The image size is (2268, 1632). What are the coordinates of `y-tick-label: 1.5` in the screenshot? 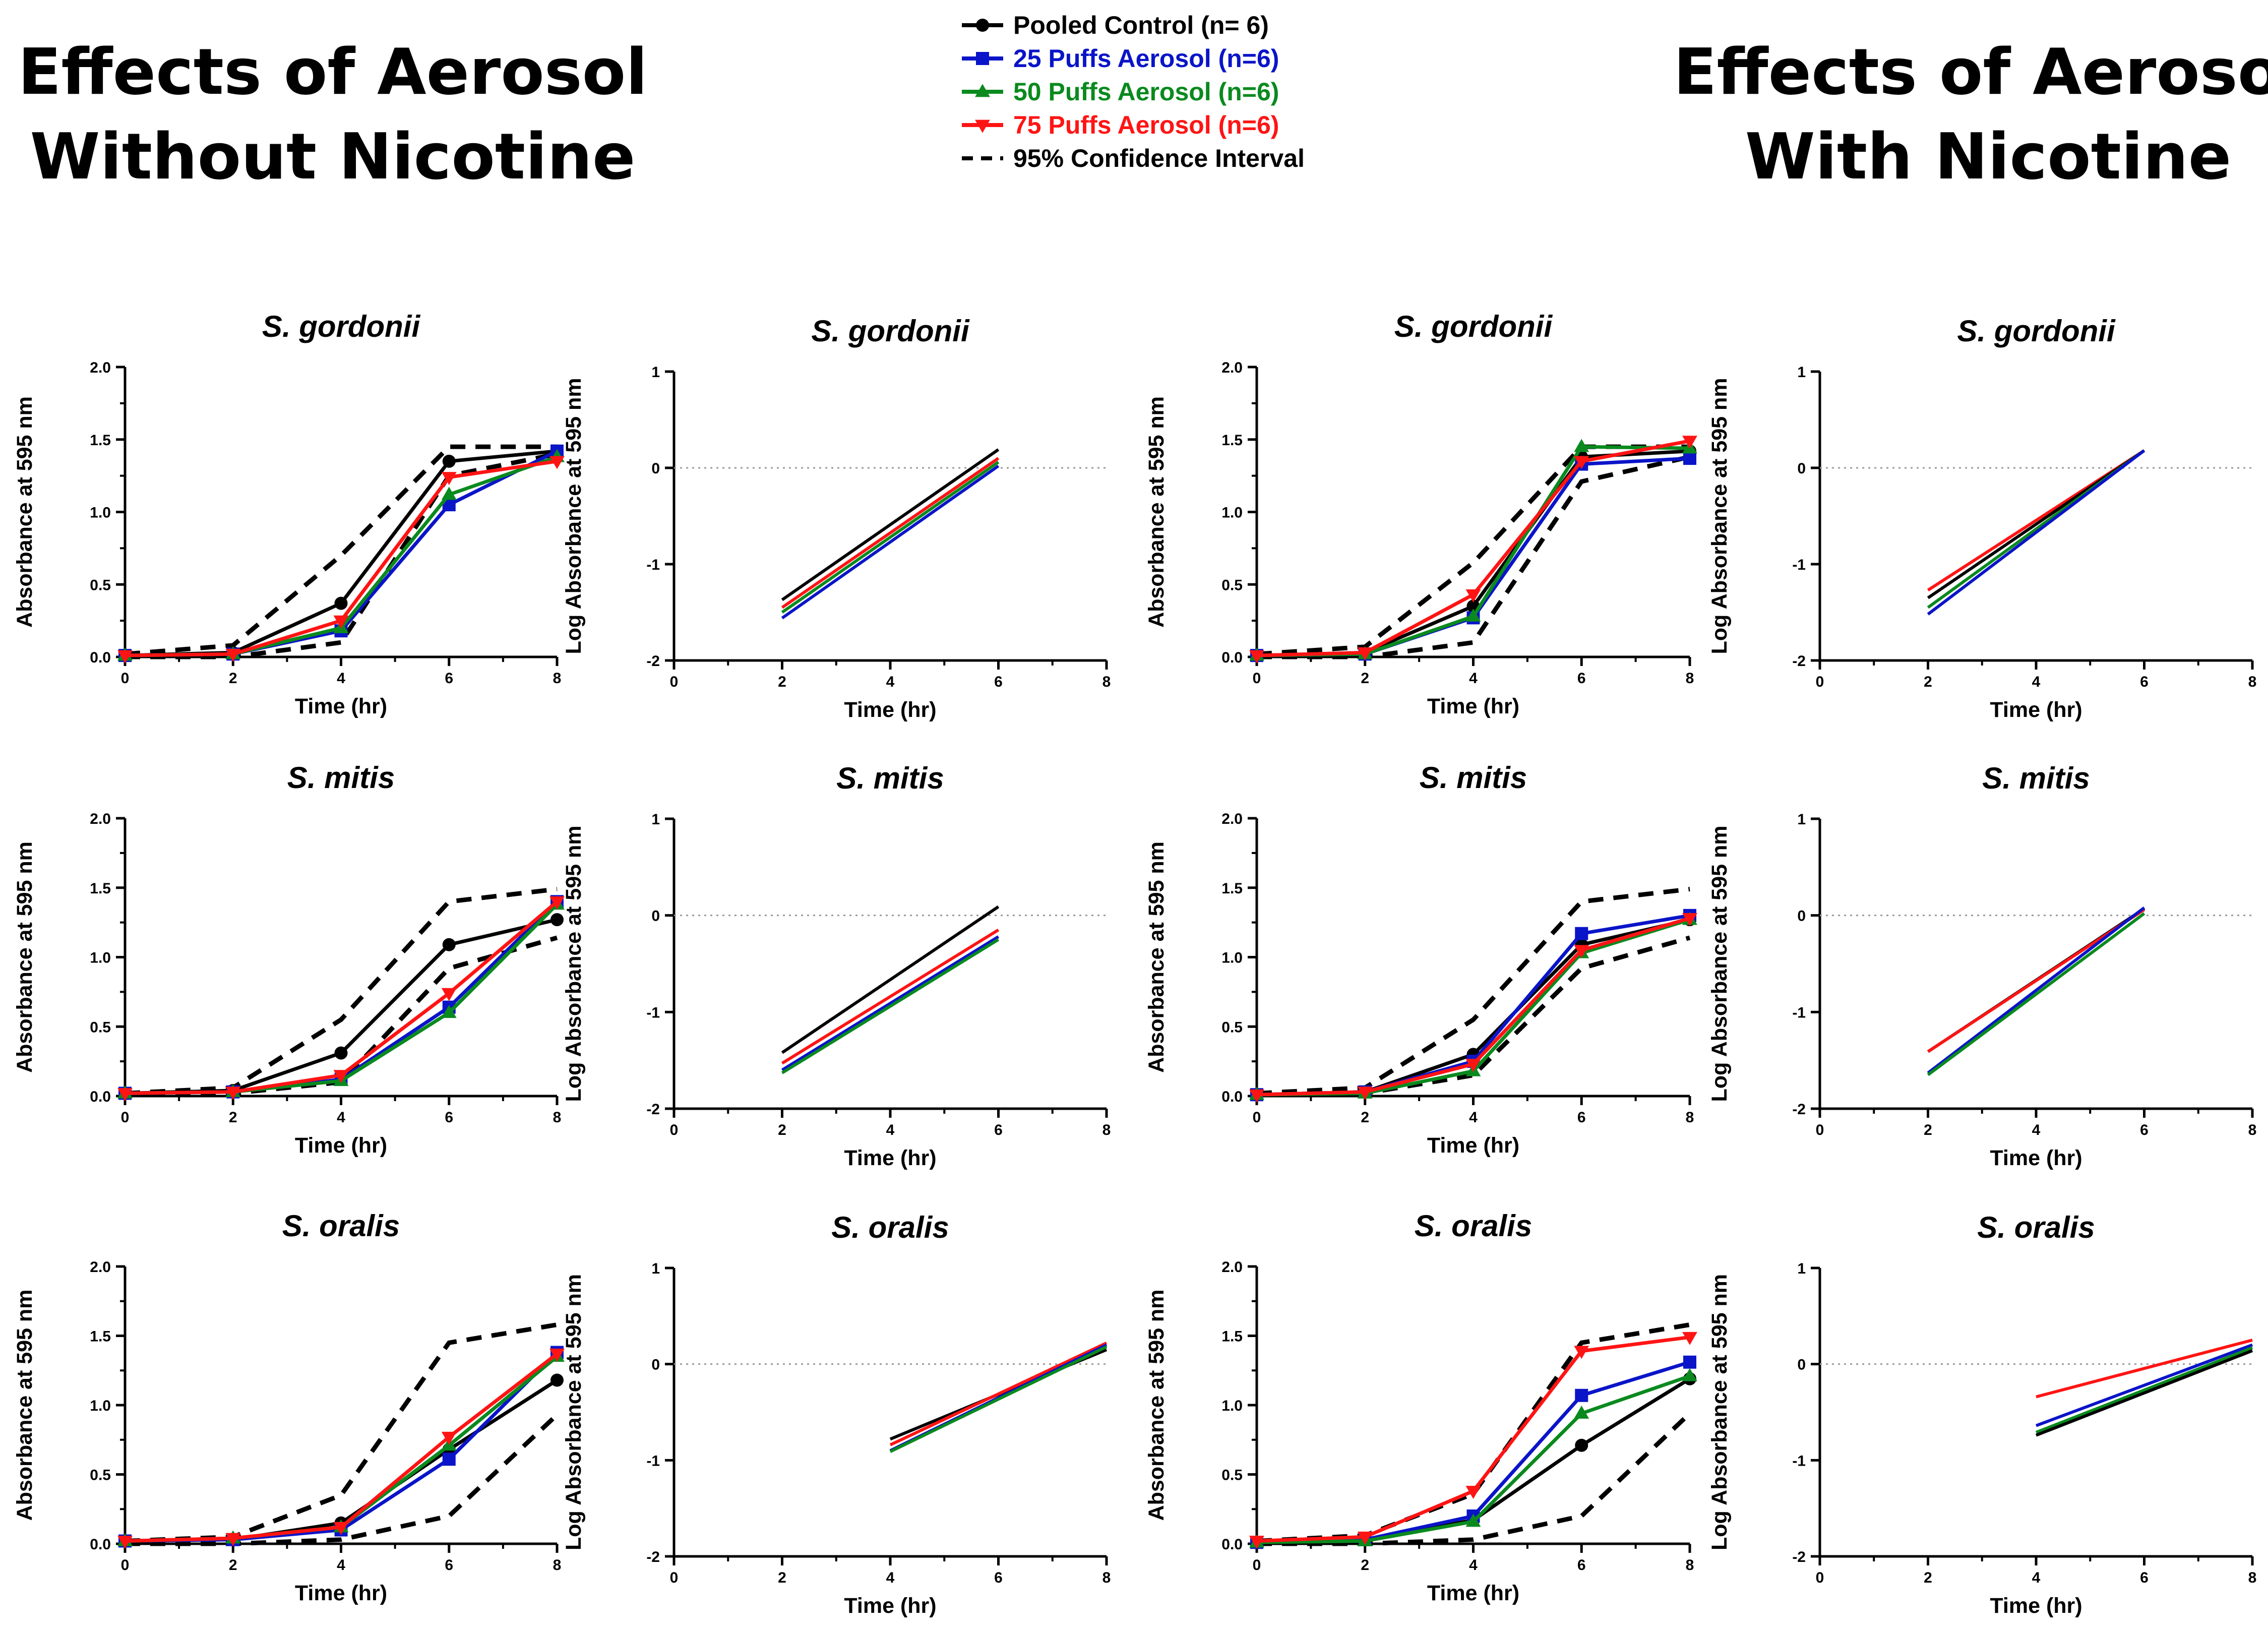 It's located at (1232, 1336).